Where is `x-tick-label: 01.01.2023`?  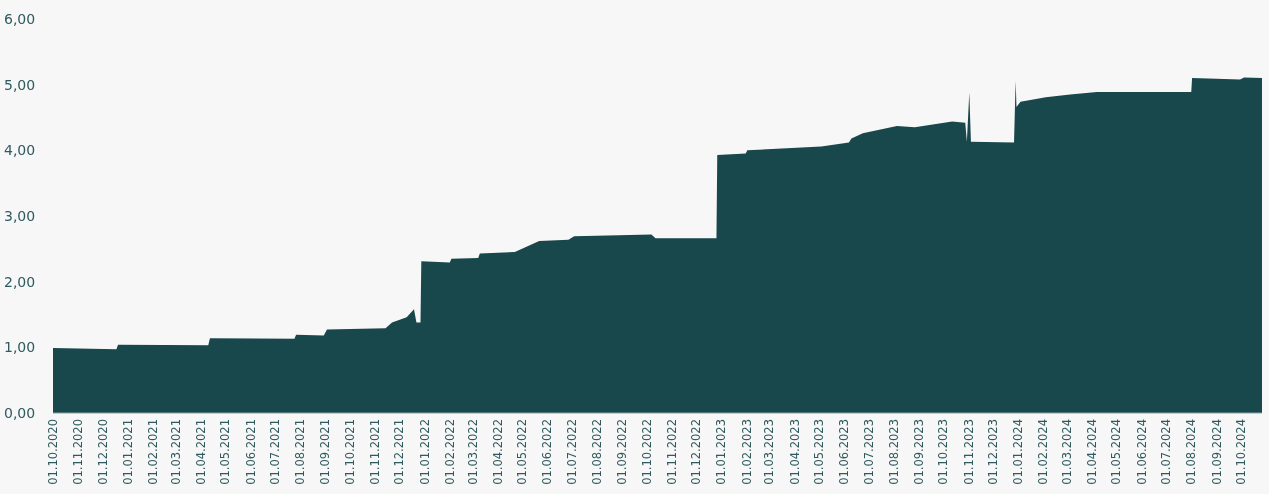 x-tick-label: 01.01.2023 is located at coordinates (721, 452).